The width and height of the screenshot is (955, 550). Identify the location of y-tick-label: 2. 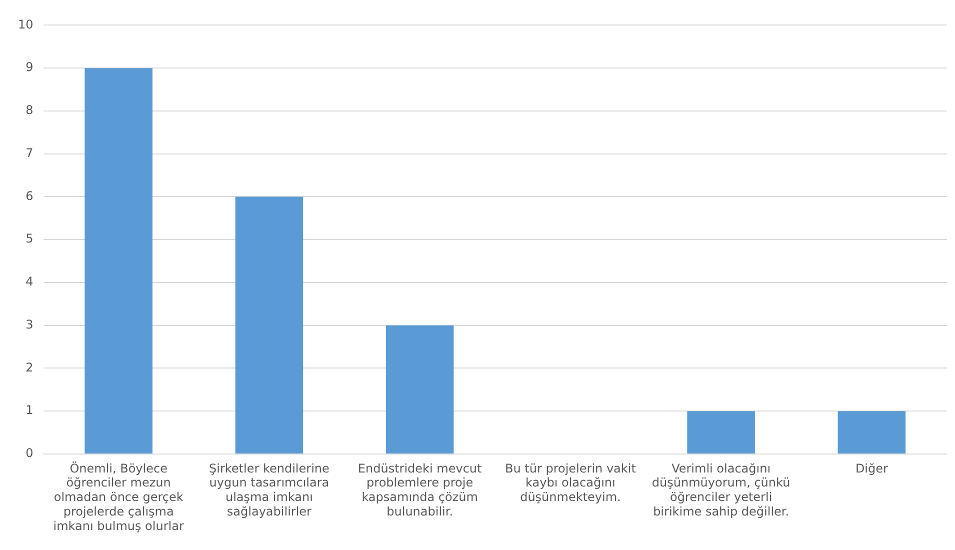
(30, 367).